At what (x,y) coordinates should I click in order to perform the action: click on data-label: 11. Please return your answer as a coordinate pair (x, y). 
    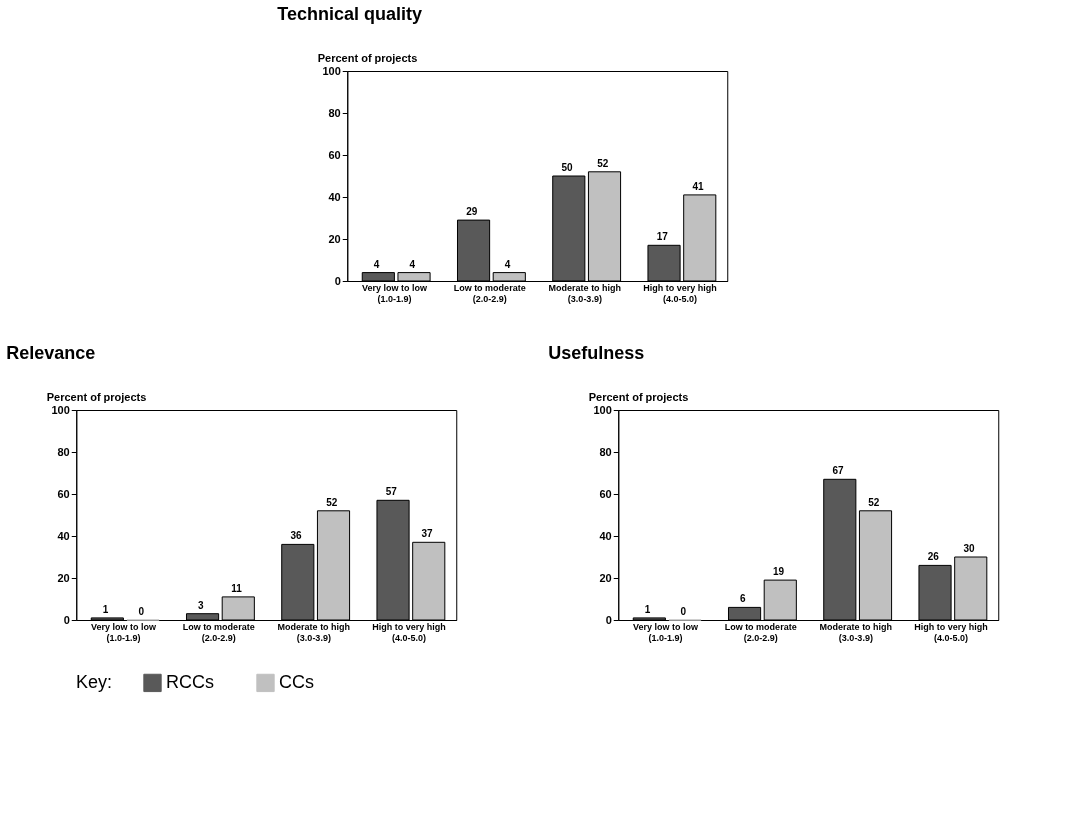
    Looking at the image, I should click on (237, 588).